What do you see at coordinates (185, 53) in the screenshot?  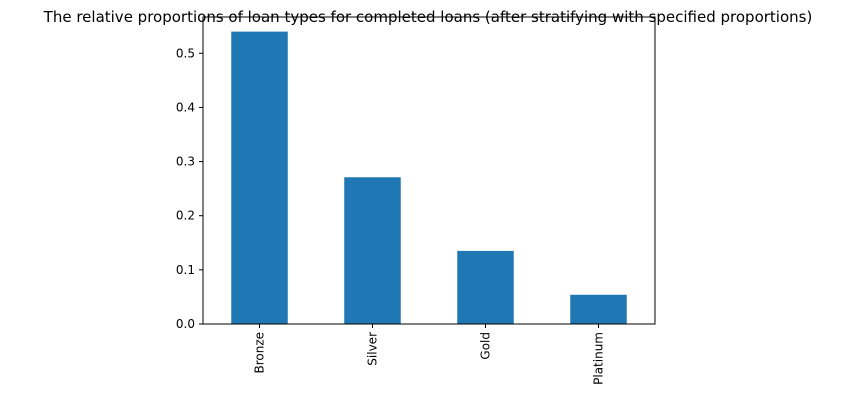 I see `y-tick-label: 0.5` at bounding box center [185, 53].